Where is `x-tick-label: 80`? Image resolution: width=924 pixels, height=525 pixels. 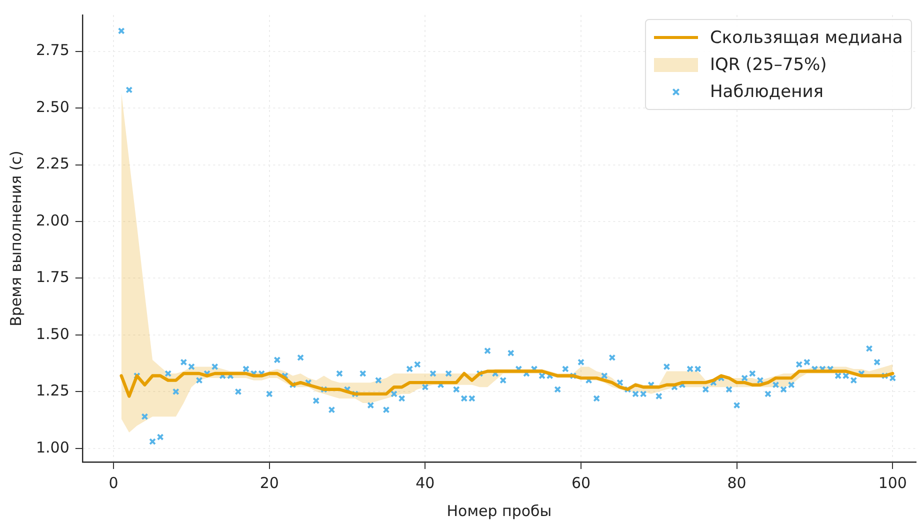
x-tick-label: 80 is located at coordinates (736, 483).